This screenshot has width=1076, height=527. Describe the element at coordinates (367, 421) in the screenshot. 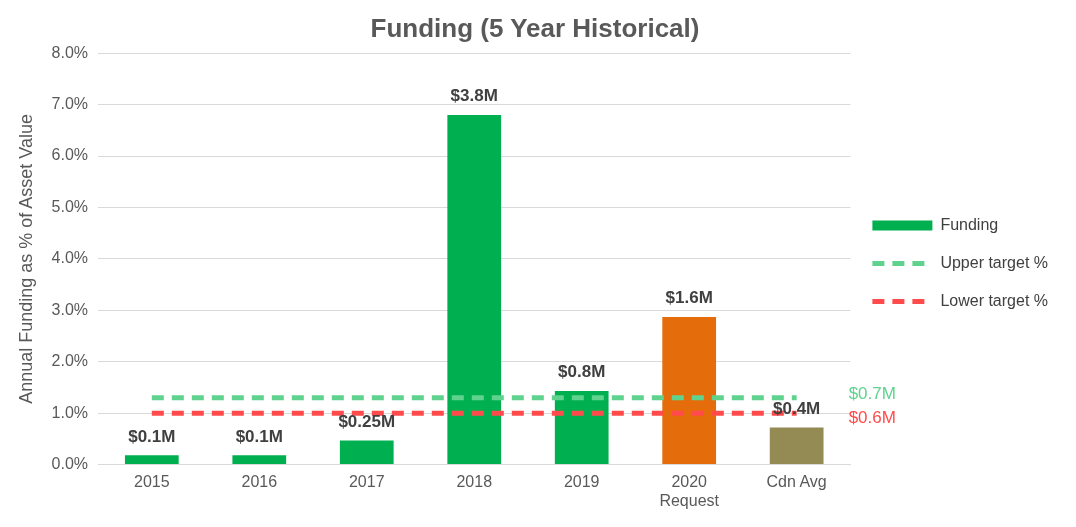

I see `annotation: $0.25M` at that location.